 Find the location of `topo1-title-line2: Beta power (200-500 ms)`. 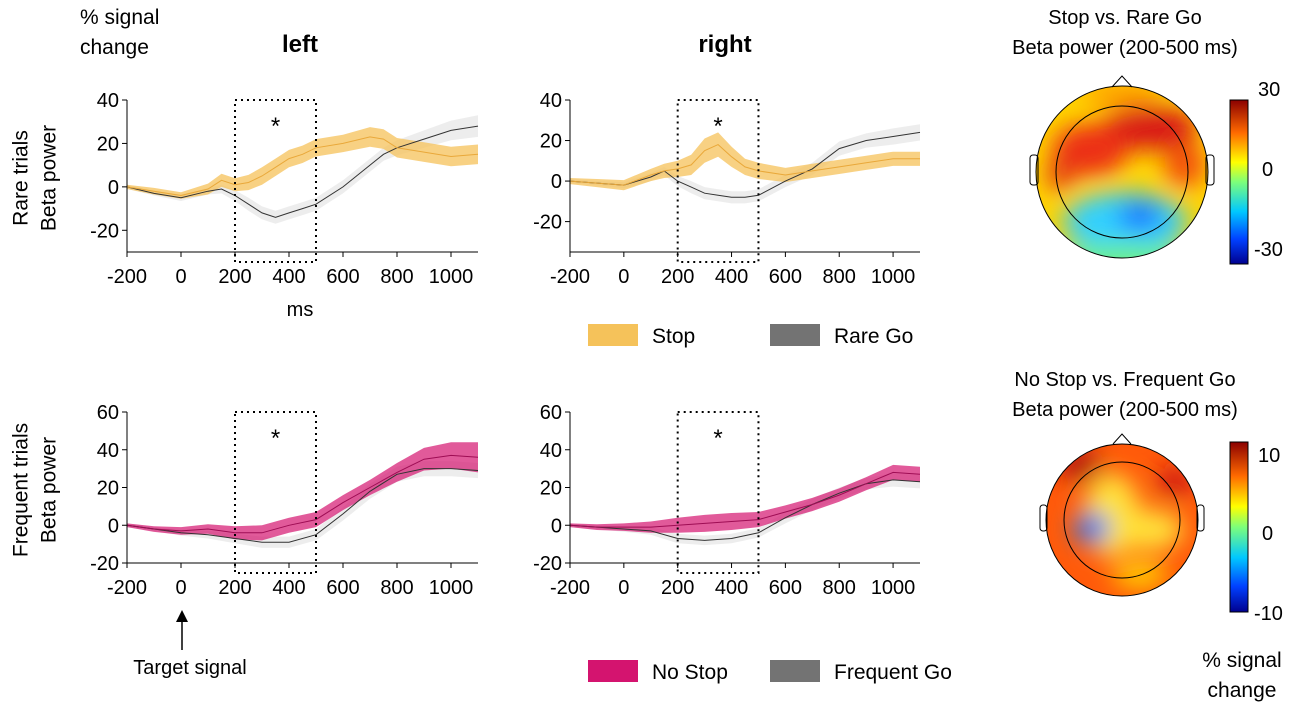

topo1-title-line2: Beta power (200-500 ms) is located at coordinates (1125, 48).